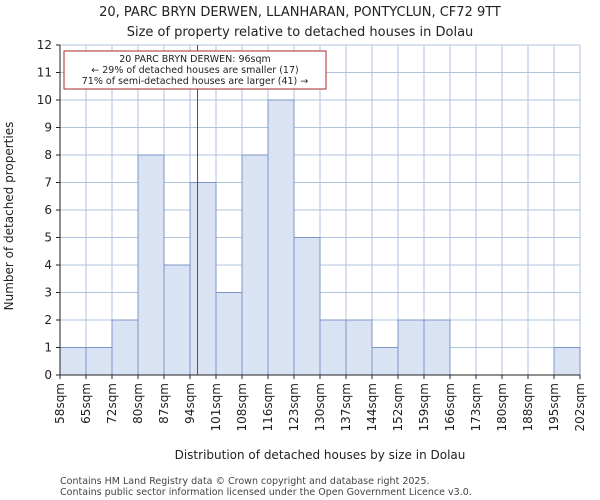  Describe the element at coordinates (44, 45) in the screenshot. I see `y-tick-label: 12` at that location.